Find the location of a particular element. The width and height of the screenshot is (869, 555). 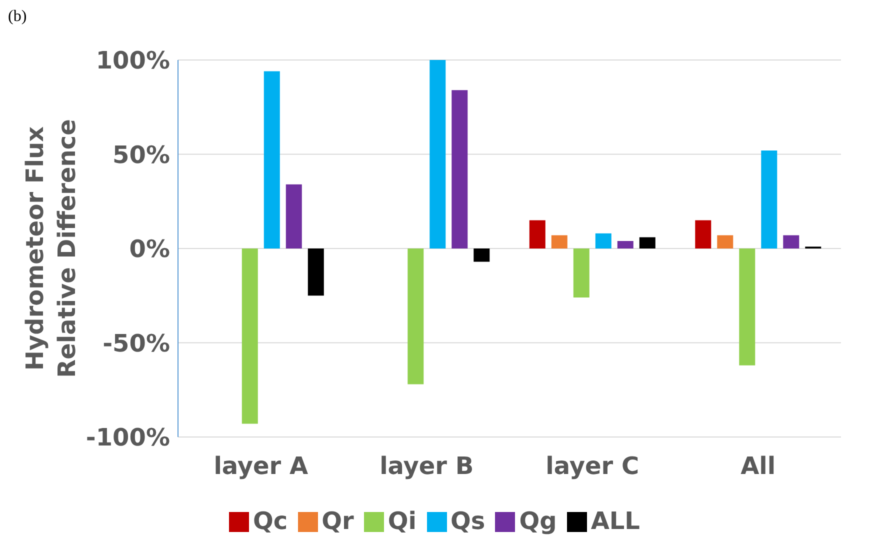

y-tick-label: -50% is located at coordinates (136, 343).